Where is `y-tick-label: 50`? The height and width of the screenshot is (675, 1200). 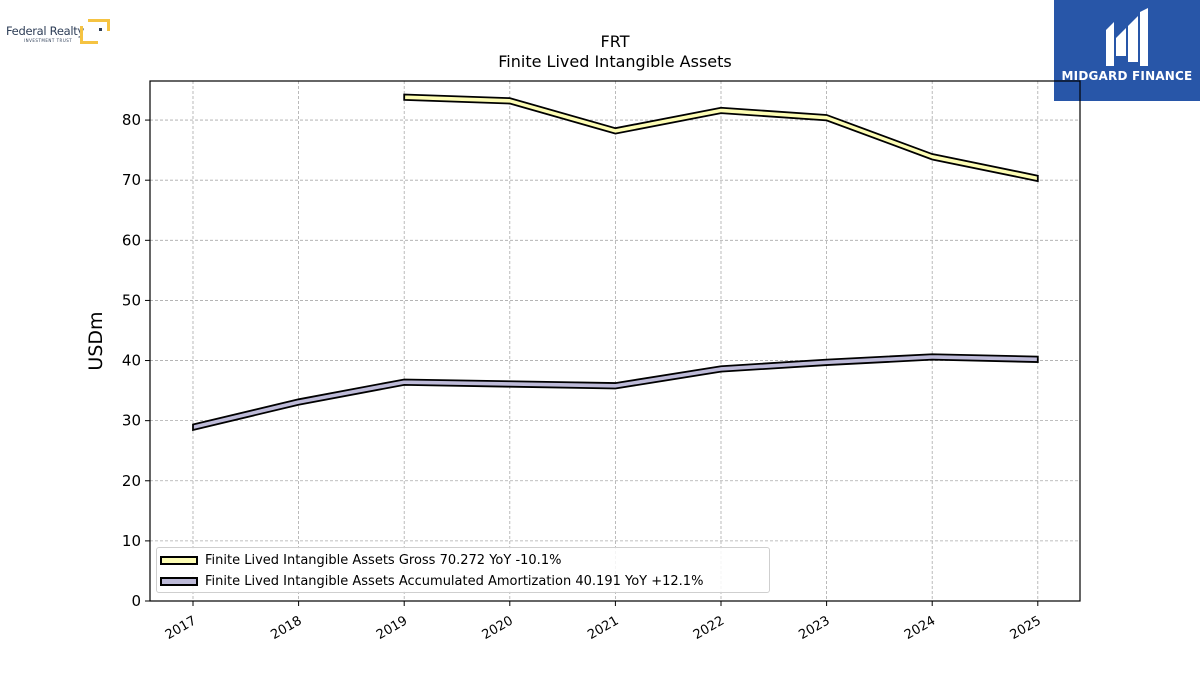
y-tick-label: 50 is located at coordinates (131, 300).